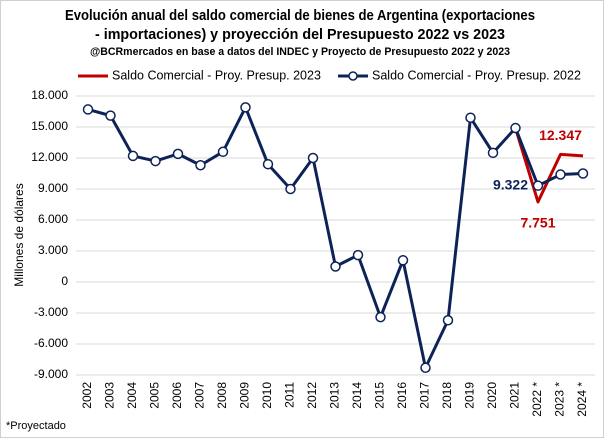  I want to click on x-tick-label: 2017, so click(425, 395).